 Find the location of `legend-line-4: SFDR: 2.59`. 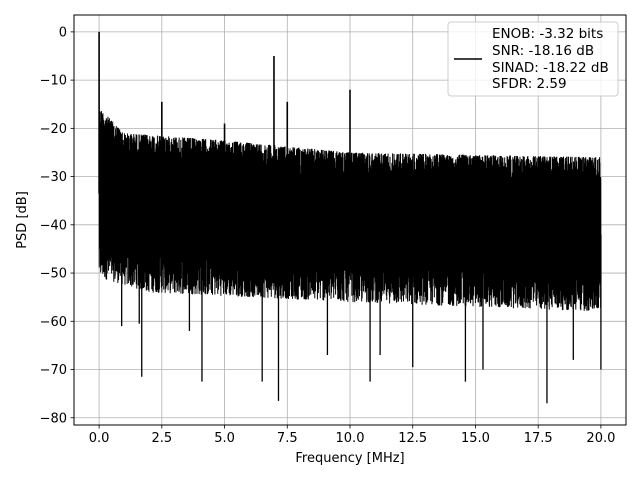

legend-line-4: SFDR: 2.59 is located at coordinates (529, 84).